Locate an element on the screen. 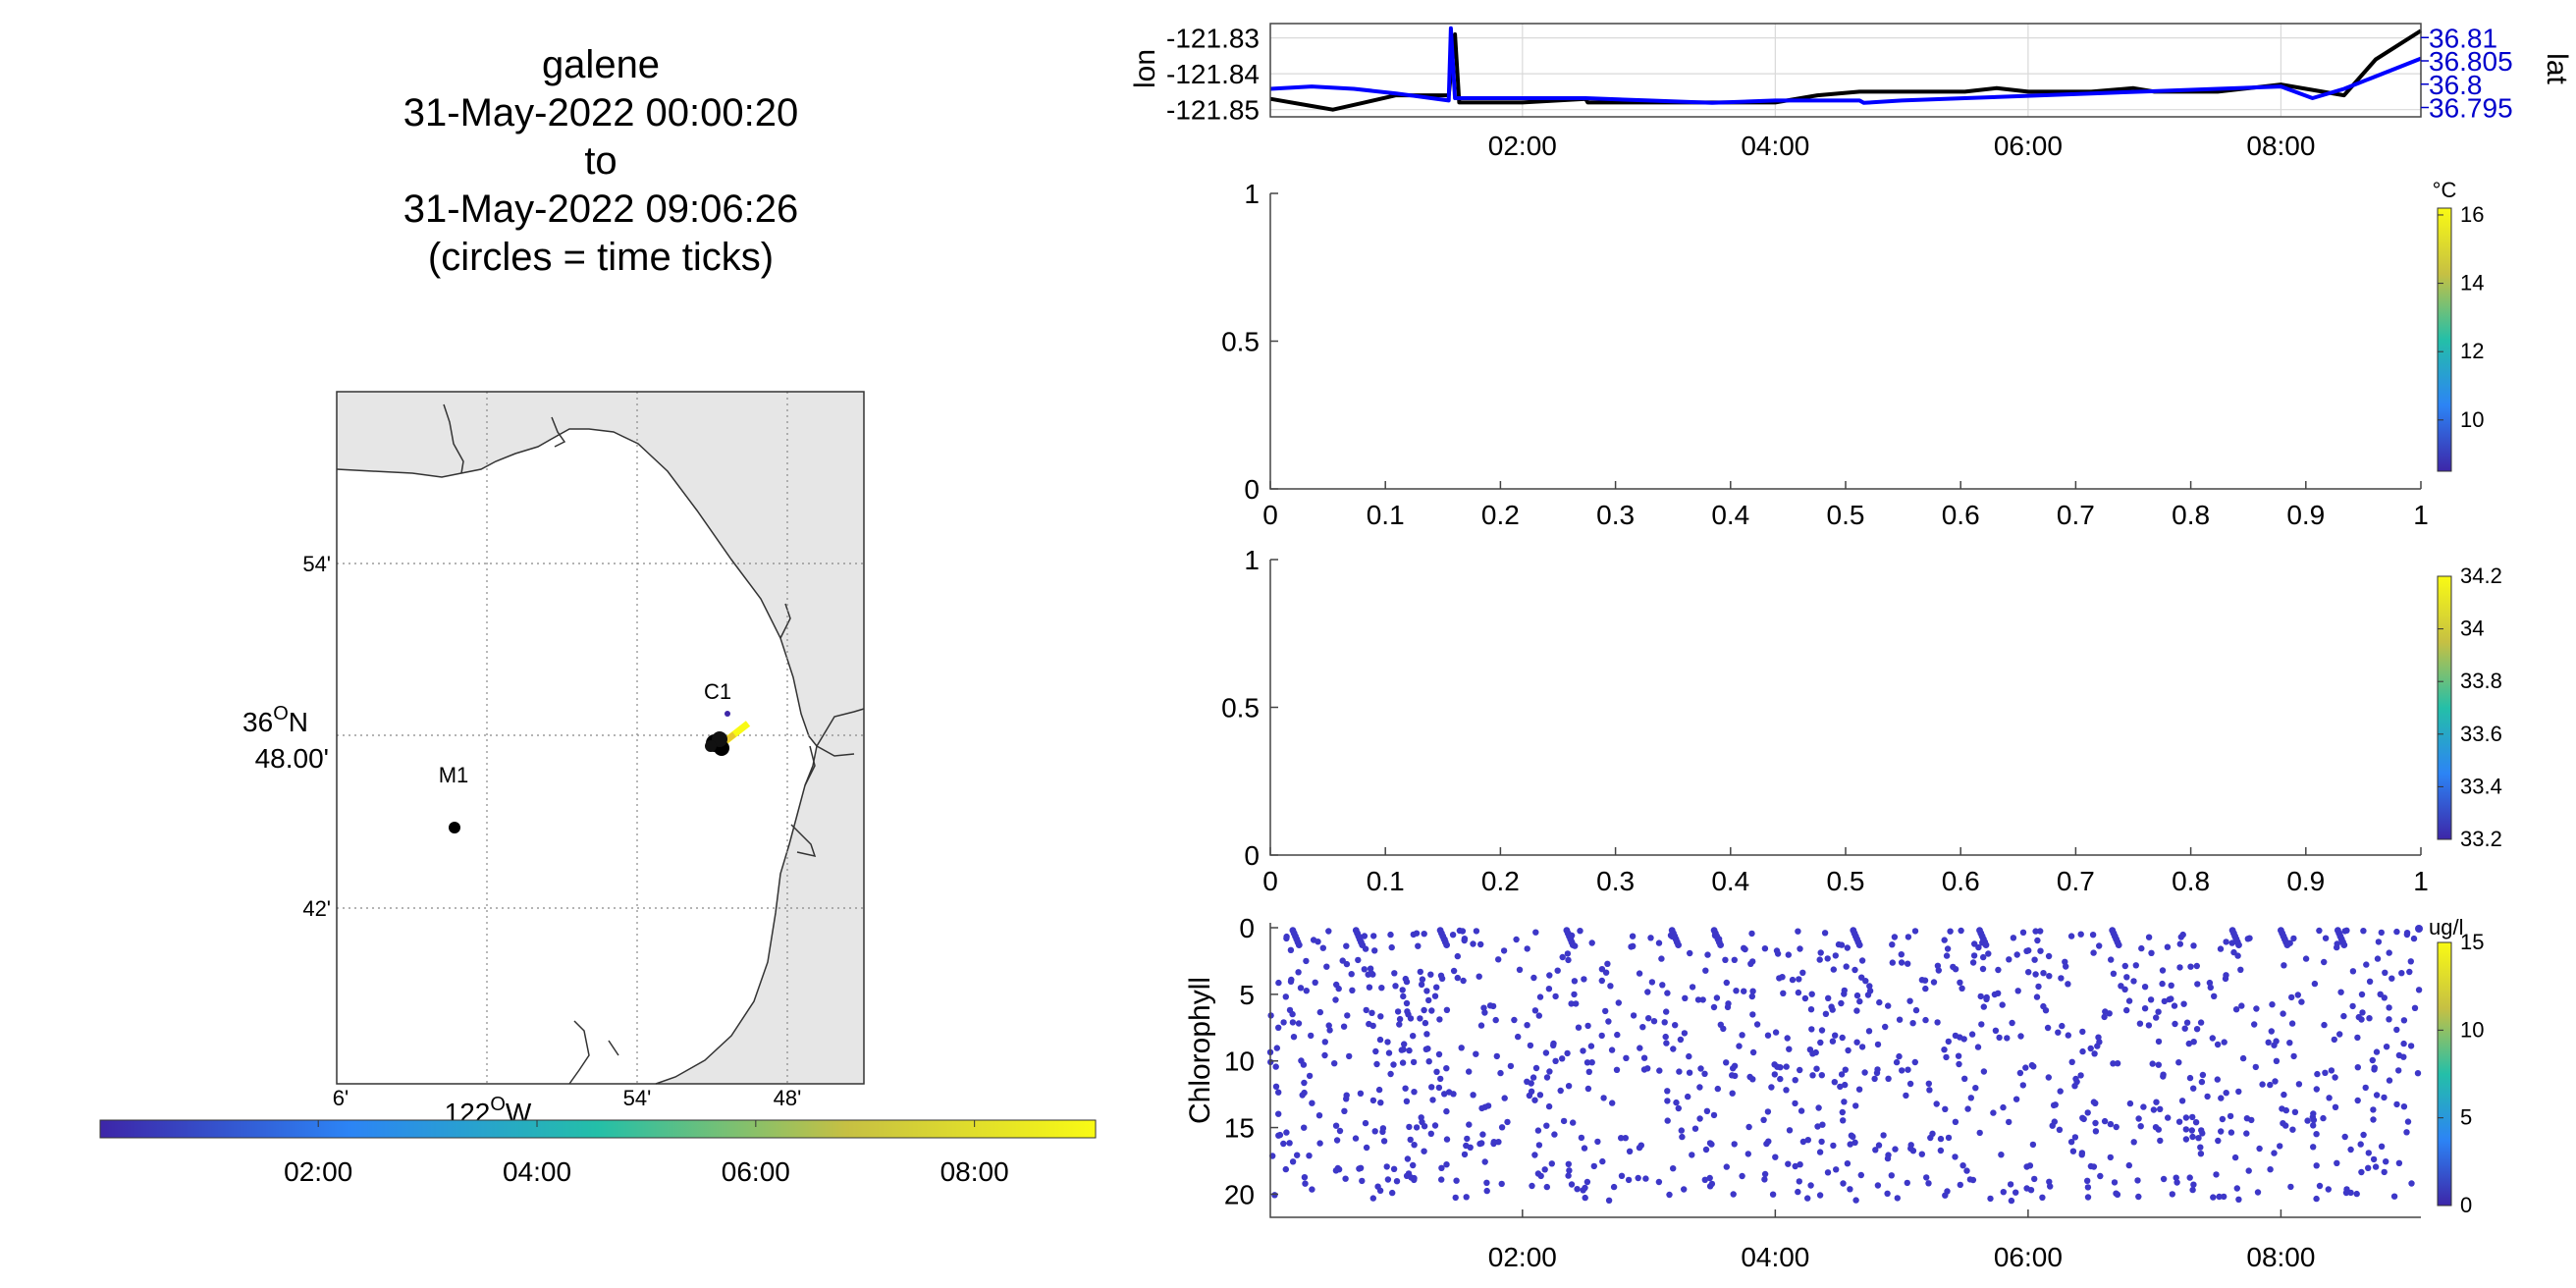 This screenshot has height=1288, width=2576. chlorophyll-colorbar-tick-label: 5 is located at coordinates (2466, 1117).